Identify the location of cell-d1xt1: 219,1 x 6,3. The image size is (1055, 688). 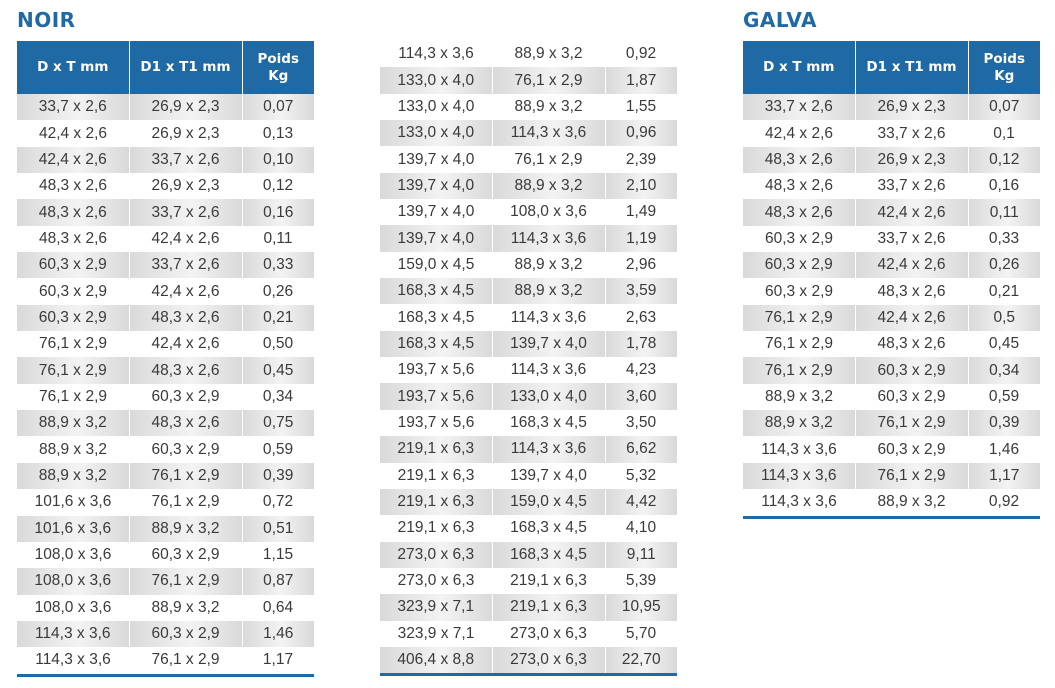
(548, 607).